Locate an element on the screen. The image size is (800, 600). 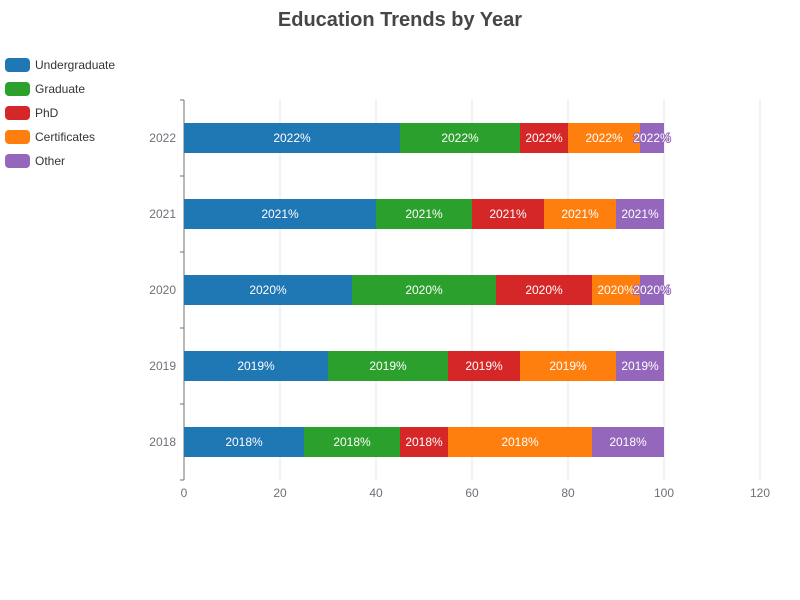
x-tick-label: 20 is located at coordinates (280, 493).